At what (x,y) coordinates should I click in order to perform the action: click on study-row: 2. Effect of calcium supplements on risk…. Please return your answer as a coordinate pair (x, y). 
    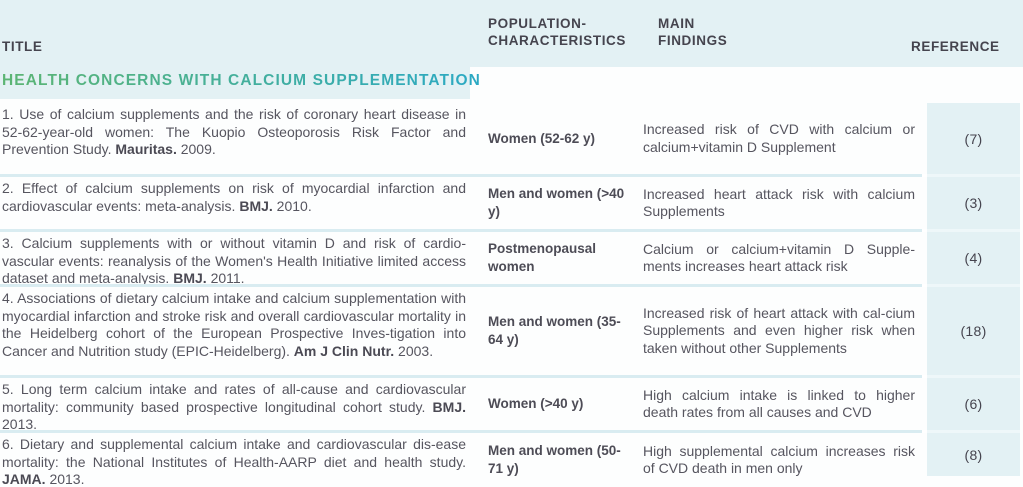
    Looking at the image, I should click on (511, 203).